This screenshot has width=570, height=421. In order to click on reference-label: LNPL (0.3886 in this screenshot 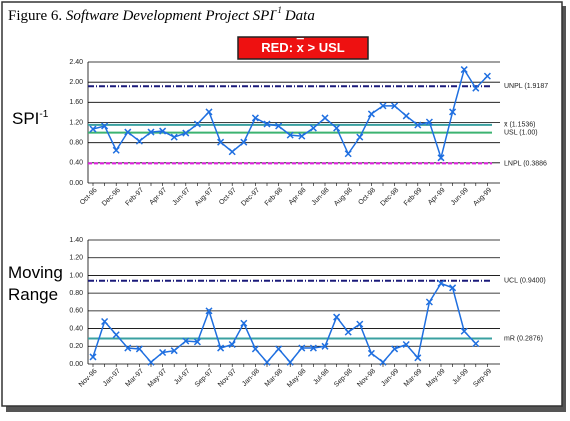, I will do `click(525, 163)`.